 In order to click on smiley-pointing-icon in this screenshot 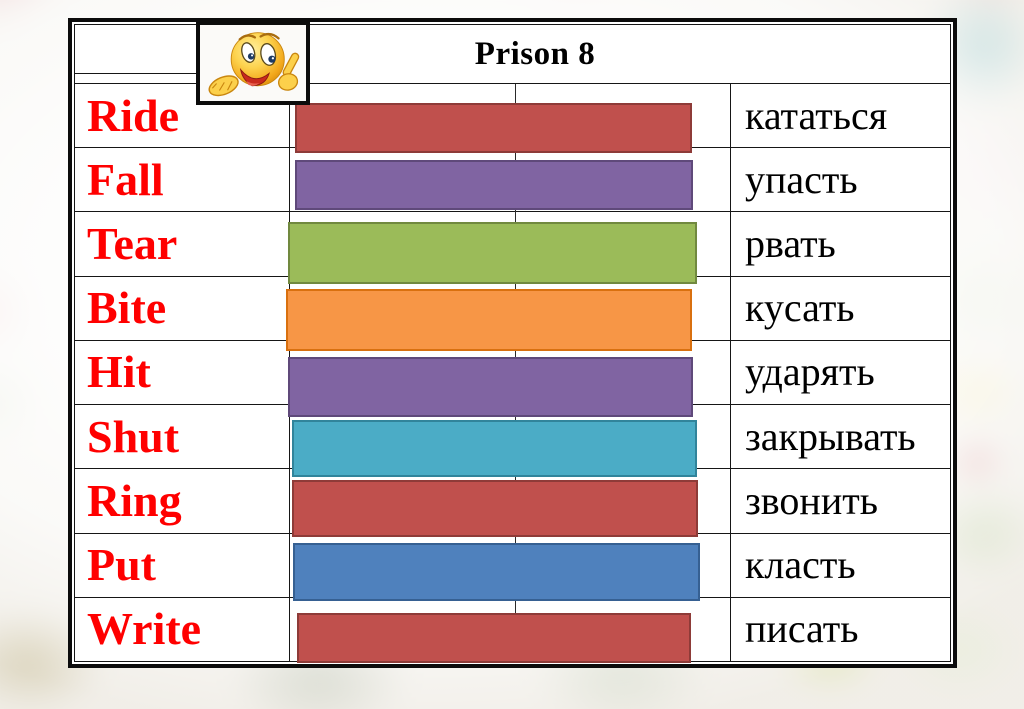, I will do `click(254, 64)`.